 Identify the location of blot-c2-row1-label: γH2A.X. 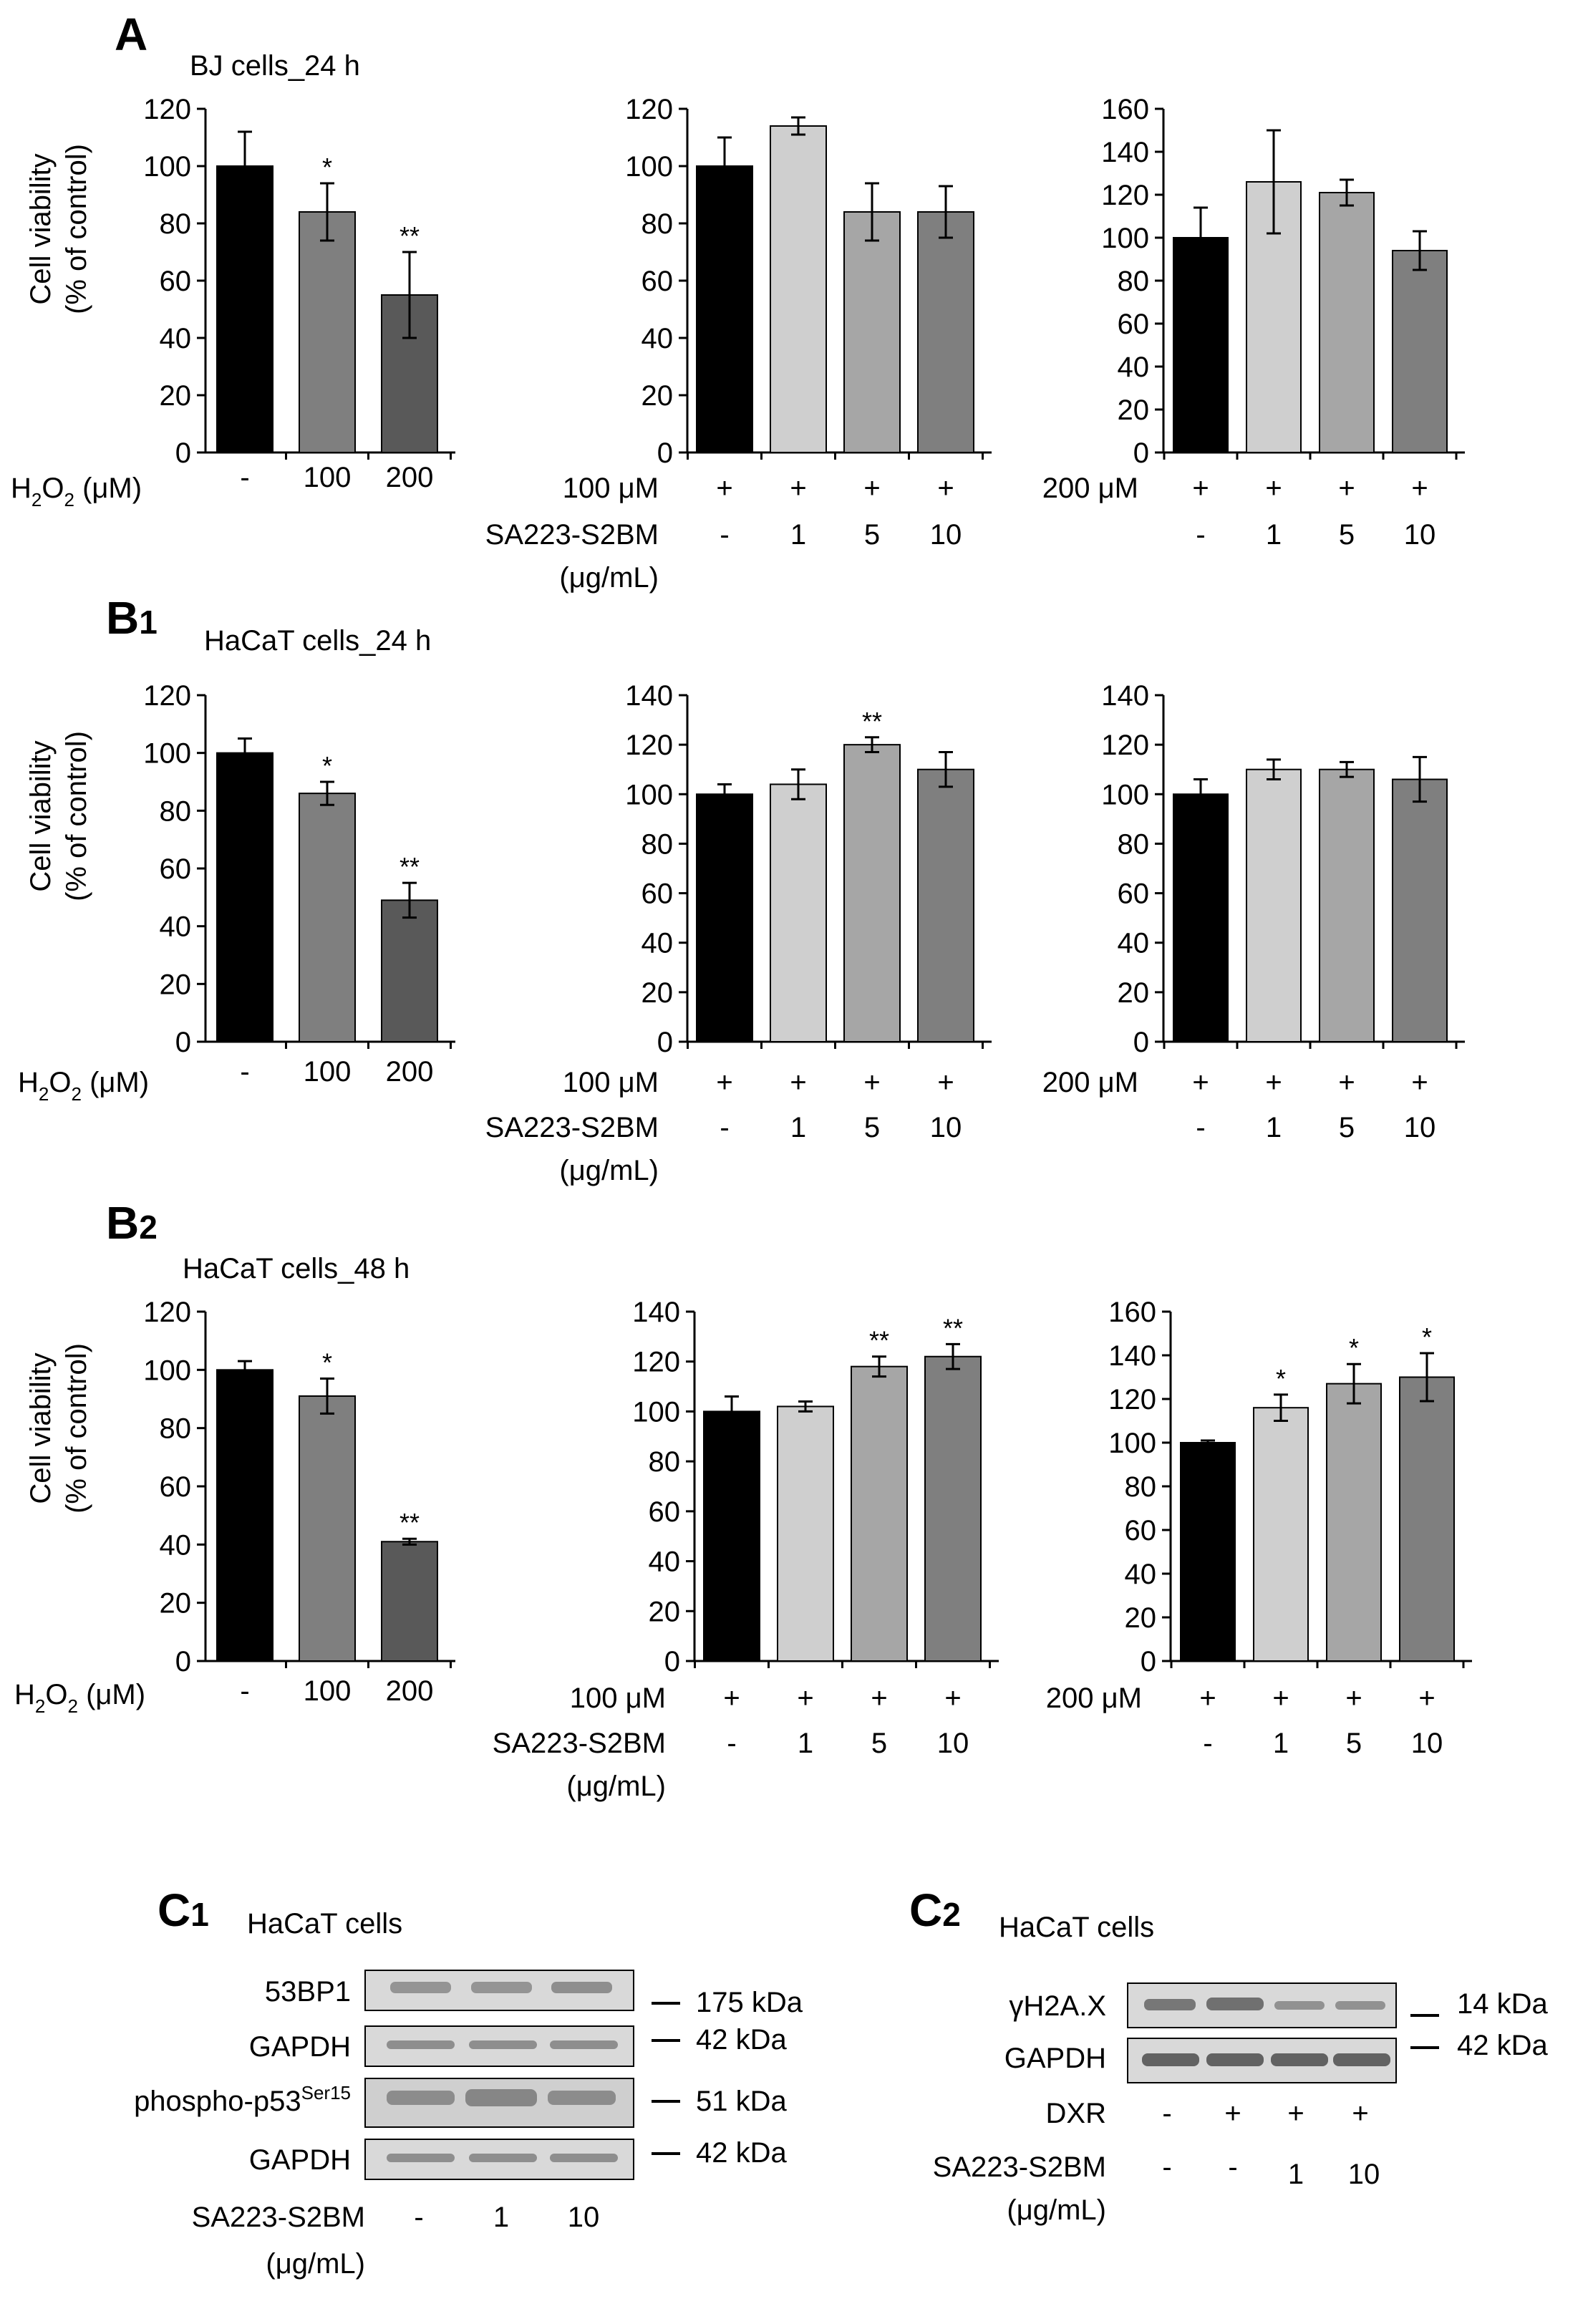
(1057, 2006).